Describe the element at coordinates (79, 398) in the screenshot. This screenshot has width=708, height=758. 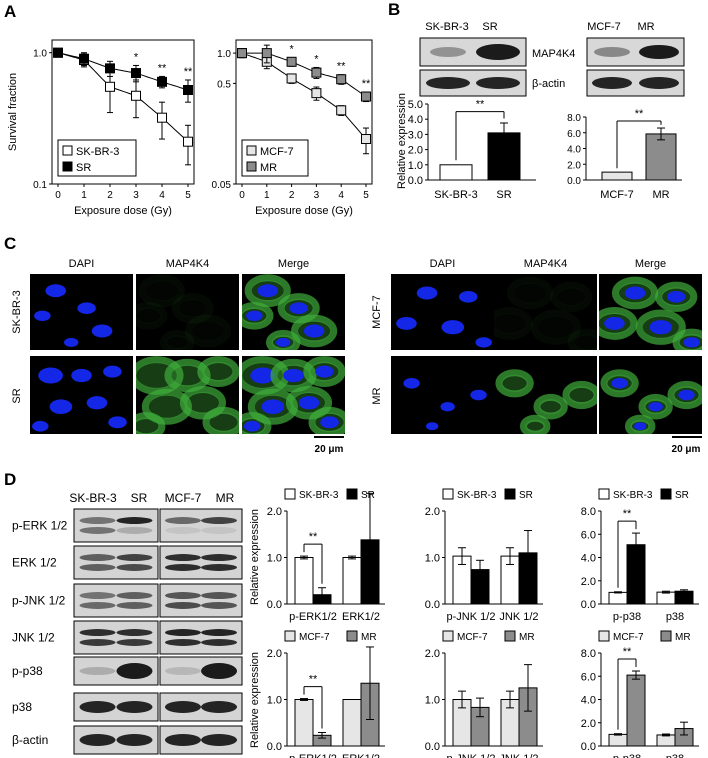
I see `micro-sr-dapi-cells` at that location.